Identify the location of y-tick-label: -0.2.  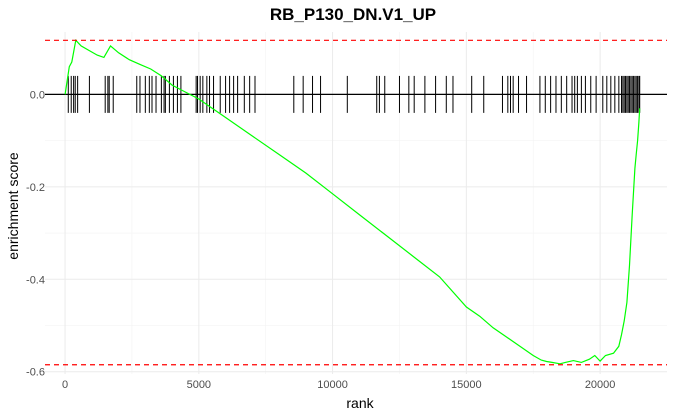
(35, 188).